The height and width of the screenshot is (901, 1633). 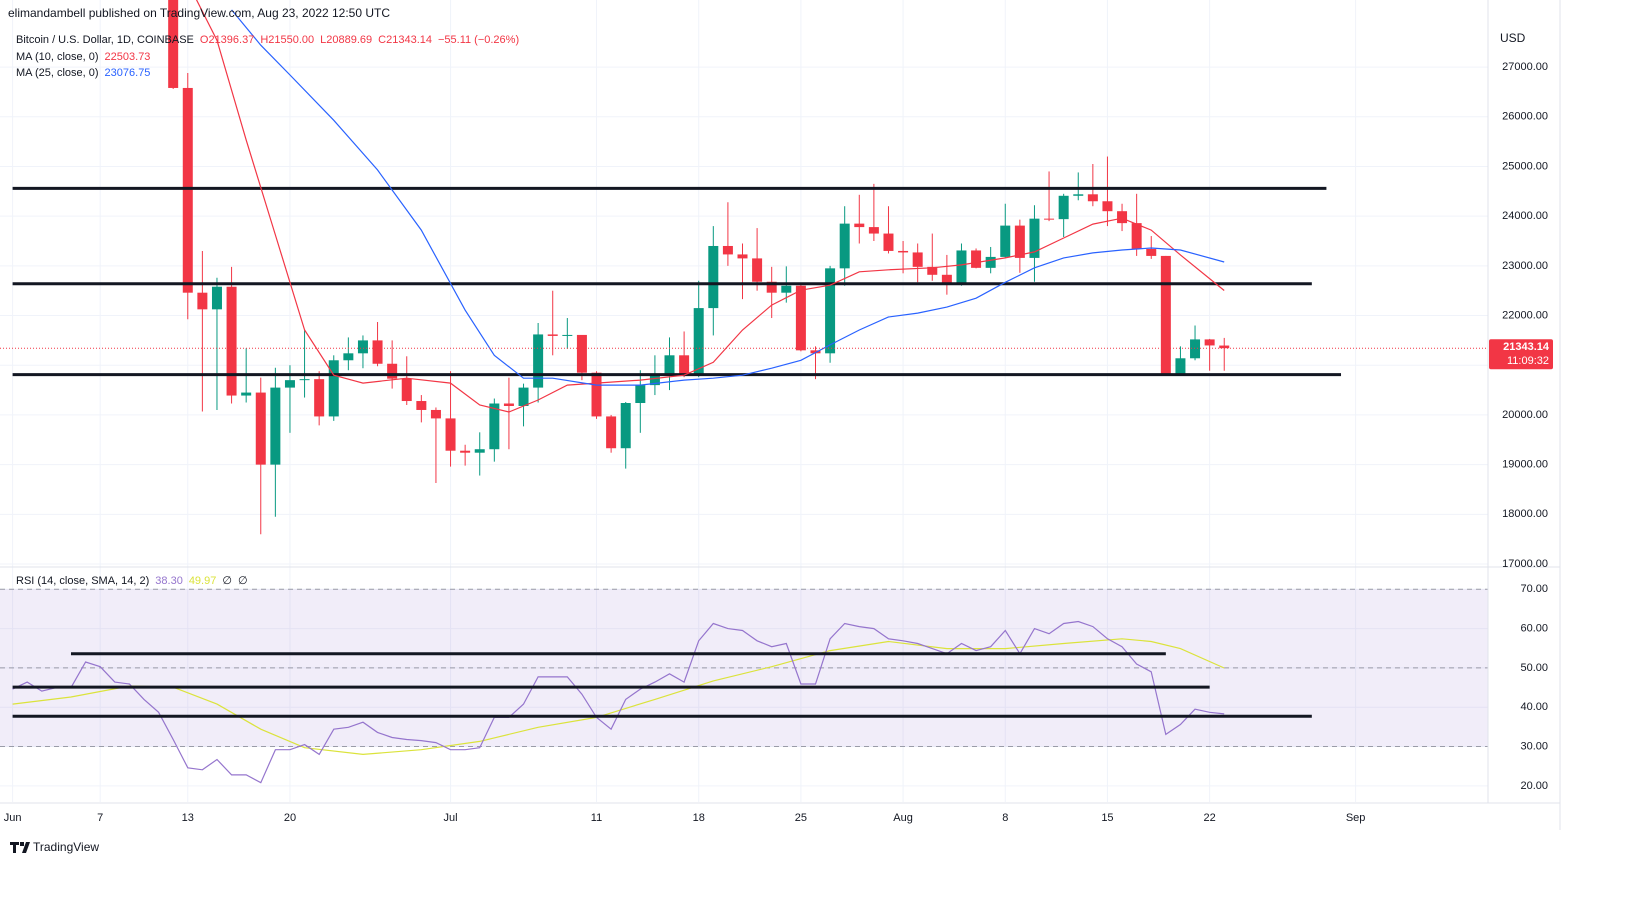 I want to click on y-tick-label: 27000.00, so click(x=1525, y=67).